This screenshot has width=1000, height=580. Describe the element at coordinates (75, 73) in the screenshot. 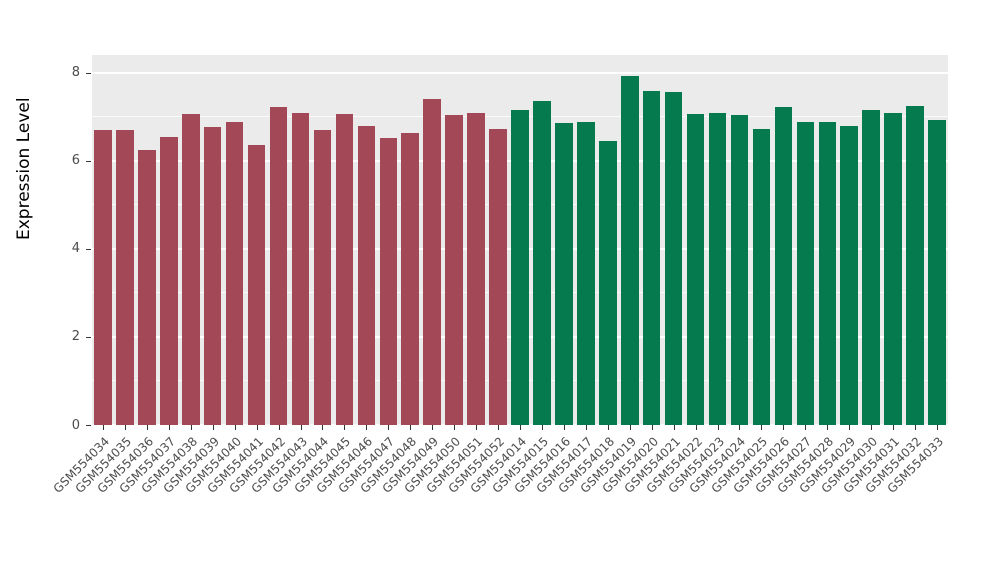

I see `y-tick-label: 8` at that location.